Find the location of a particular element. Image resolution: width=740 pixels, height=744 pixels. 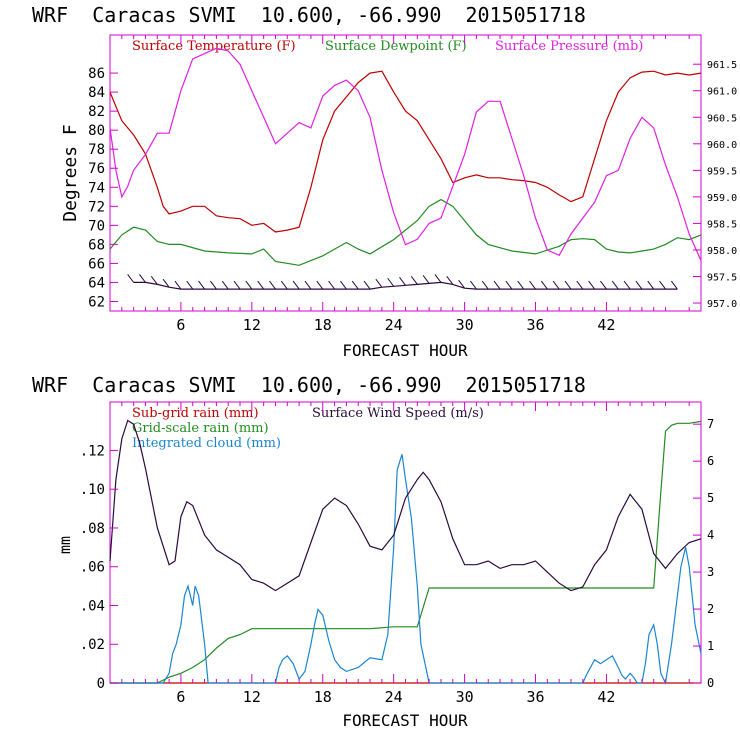

top-y-tick-label: 78 is located at coordinates (96, 150).